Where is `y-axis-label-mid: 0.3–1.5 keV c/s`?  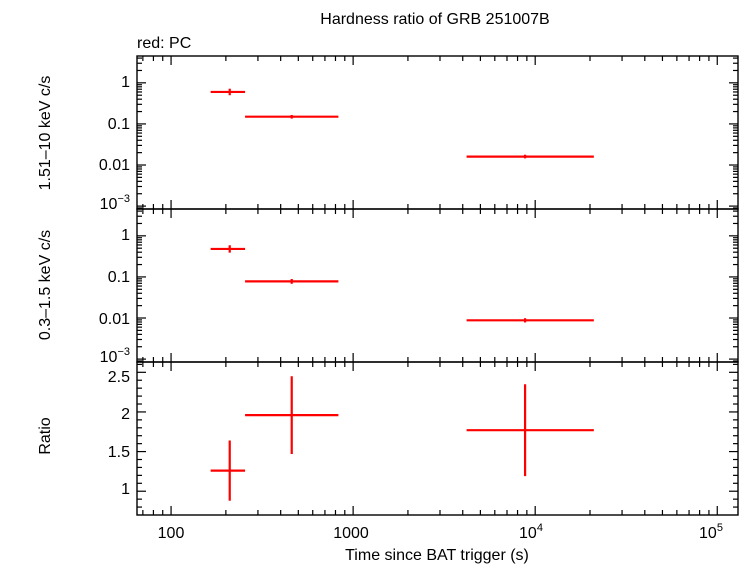
y-axis-label-mid: 0.3–1.5 keV c/s is located at coordinates (45, 285).